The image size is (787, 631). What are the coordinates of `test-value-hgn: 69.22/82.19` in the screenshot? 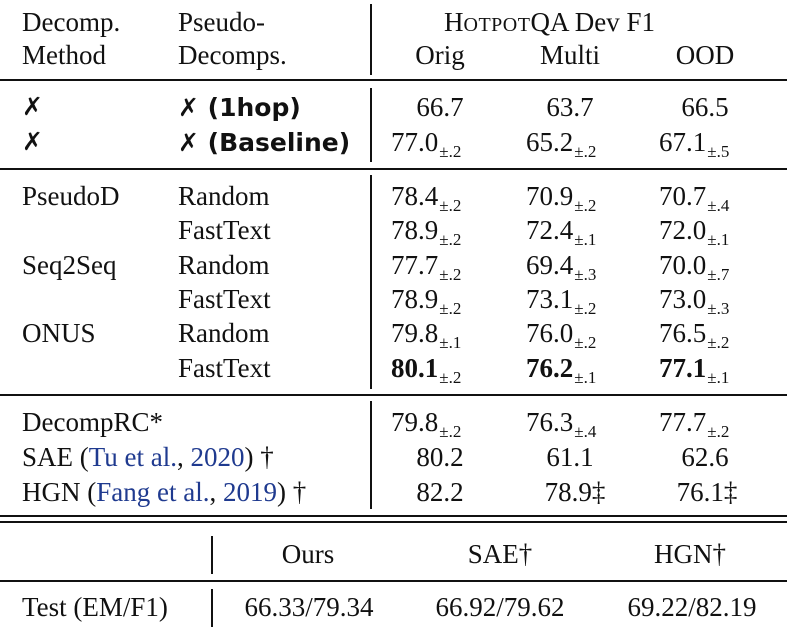 It's located at (692, 607).